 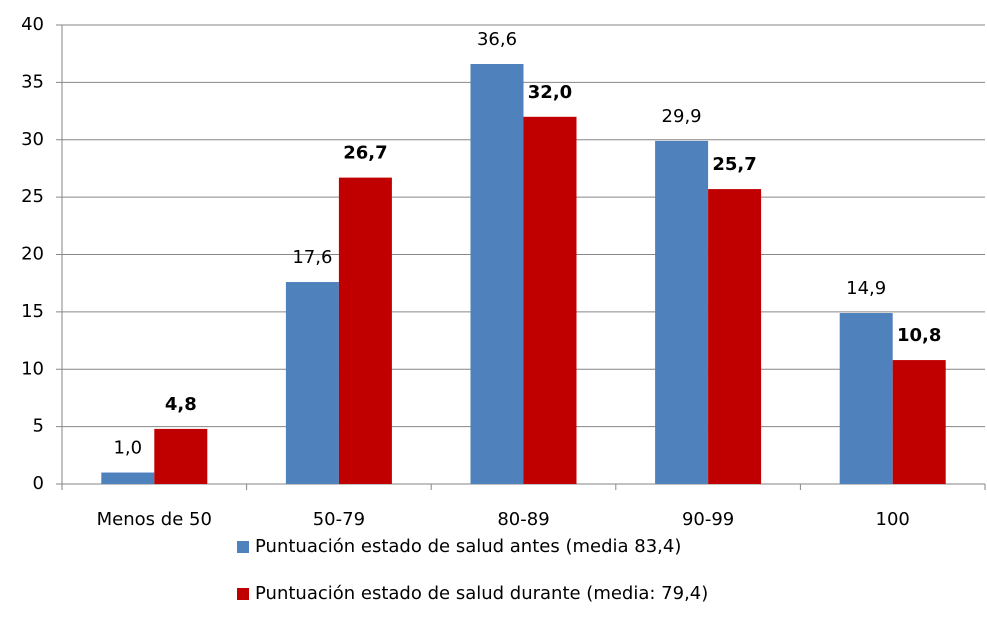 I want to click on y-tick-label: 10, so click(x=32, y=368).